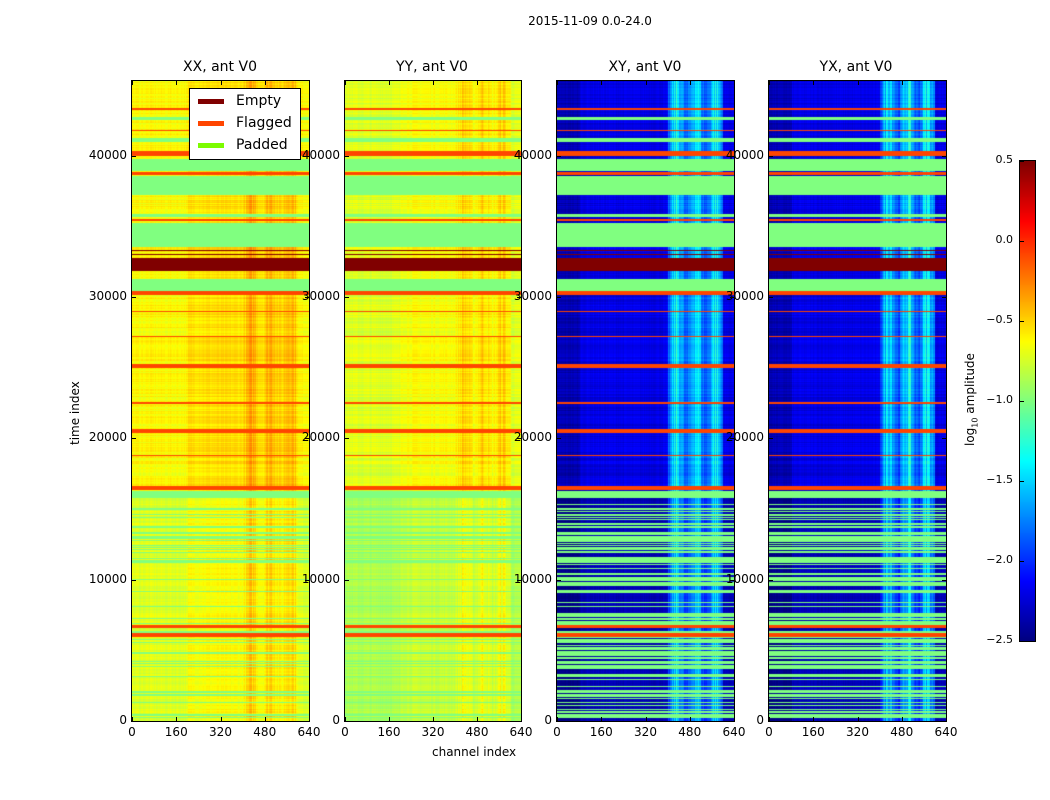  What do you see at coordinates (309, 732) in the screenshot?
I see `x-tick-label: 640` at bounding box center [309, 732].